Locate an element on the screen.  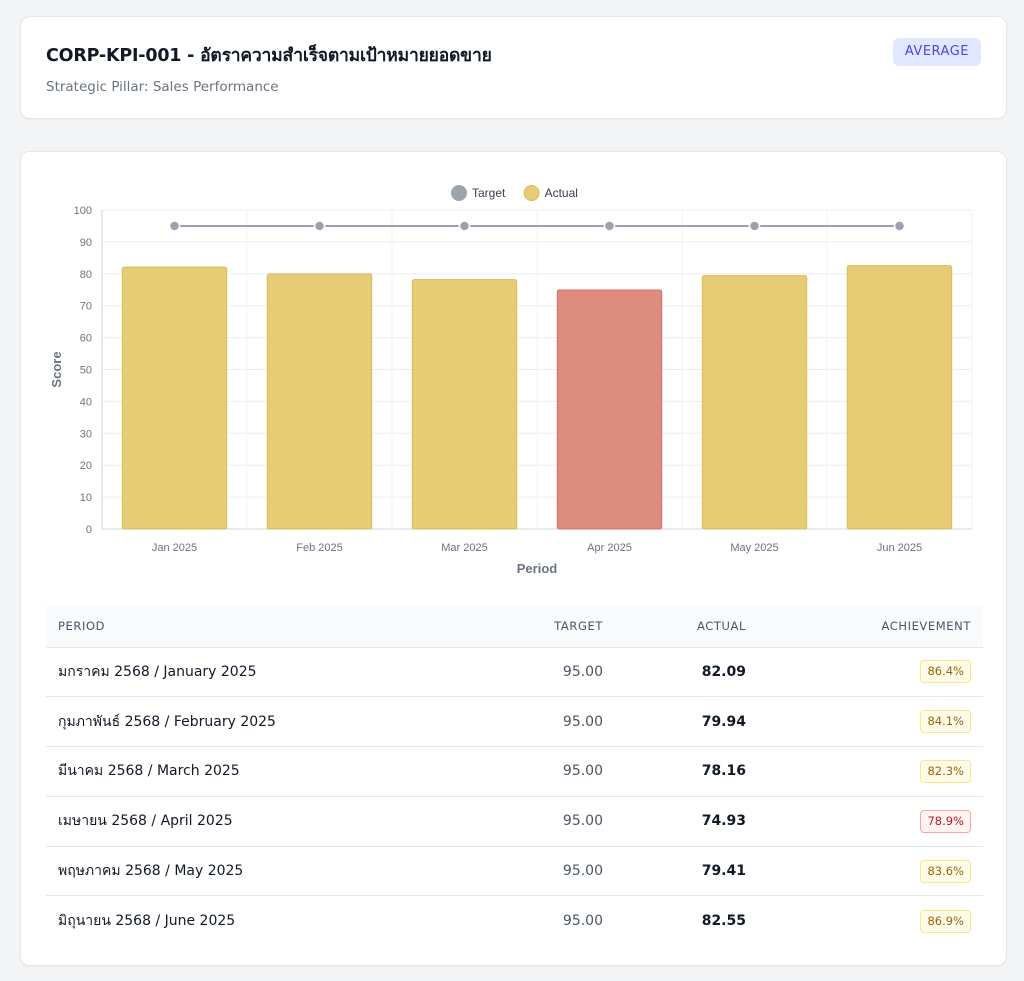
y-tick-label: 50 is located at coordinates (86, 371).